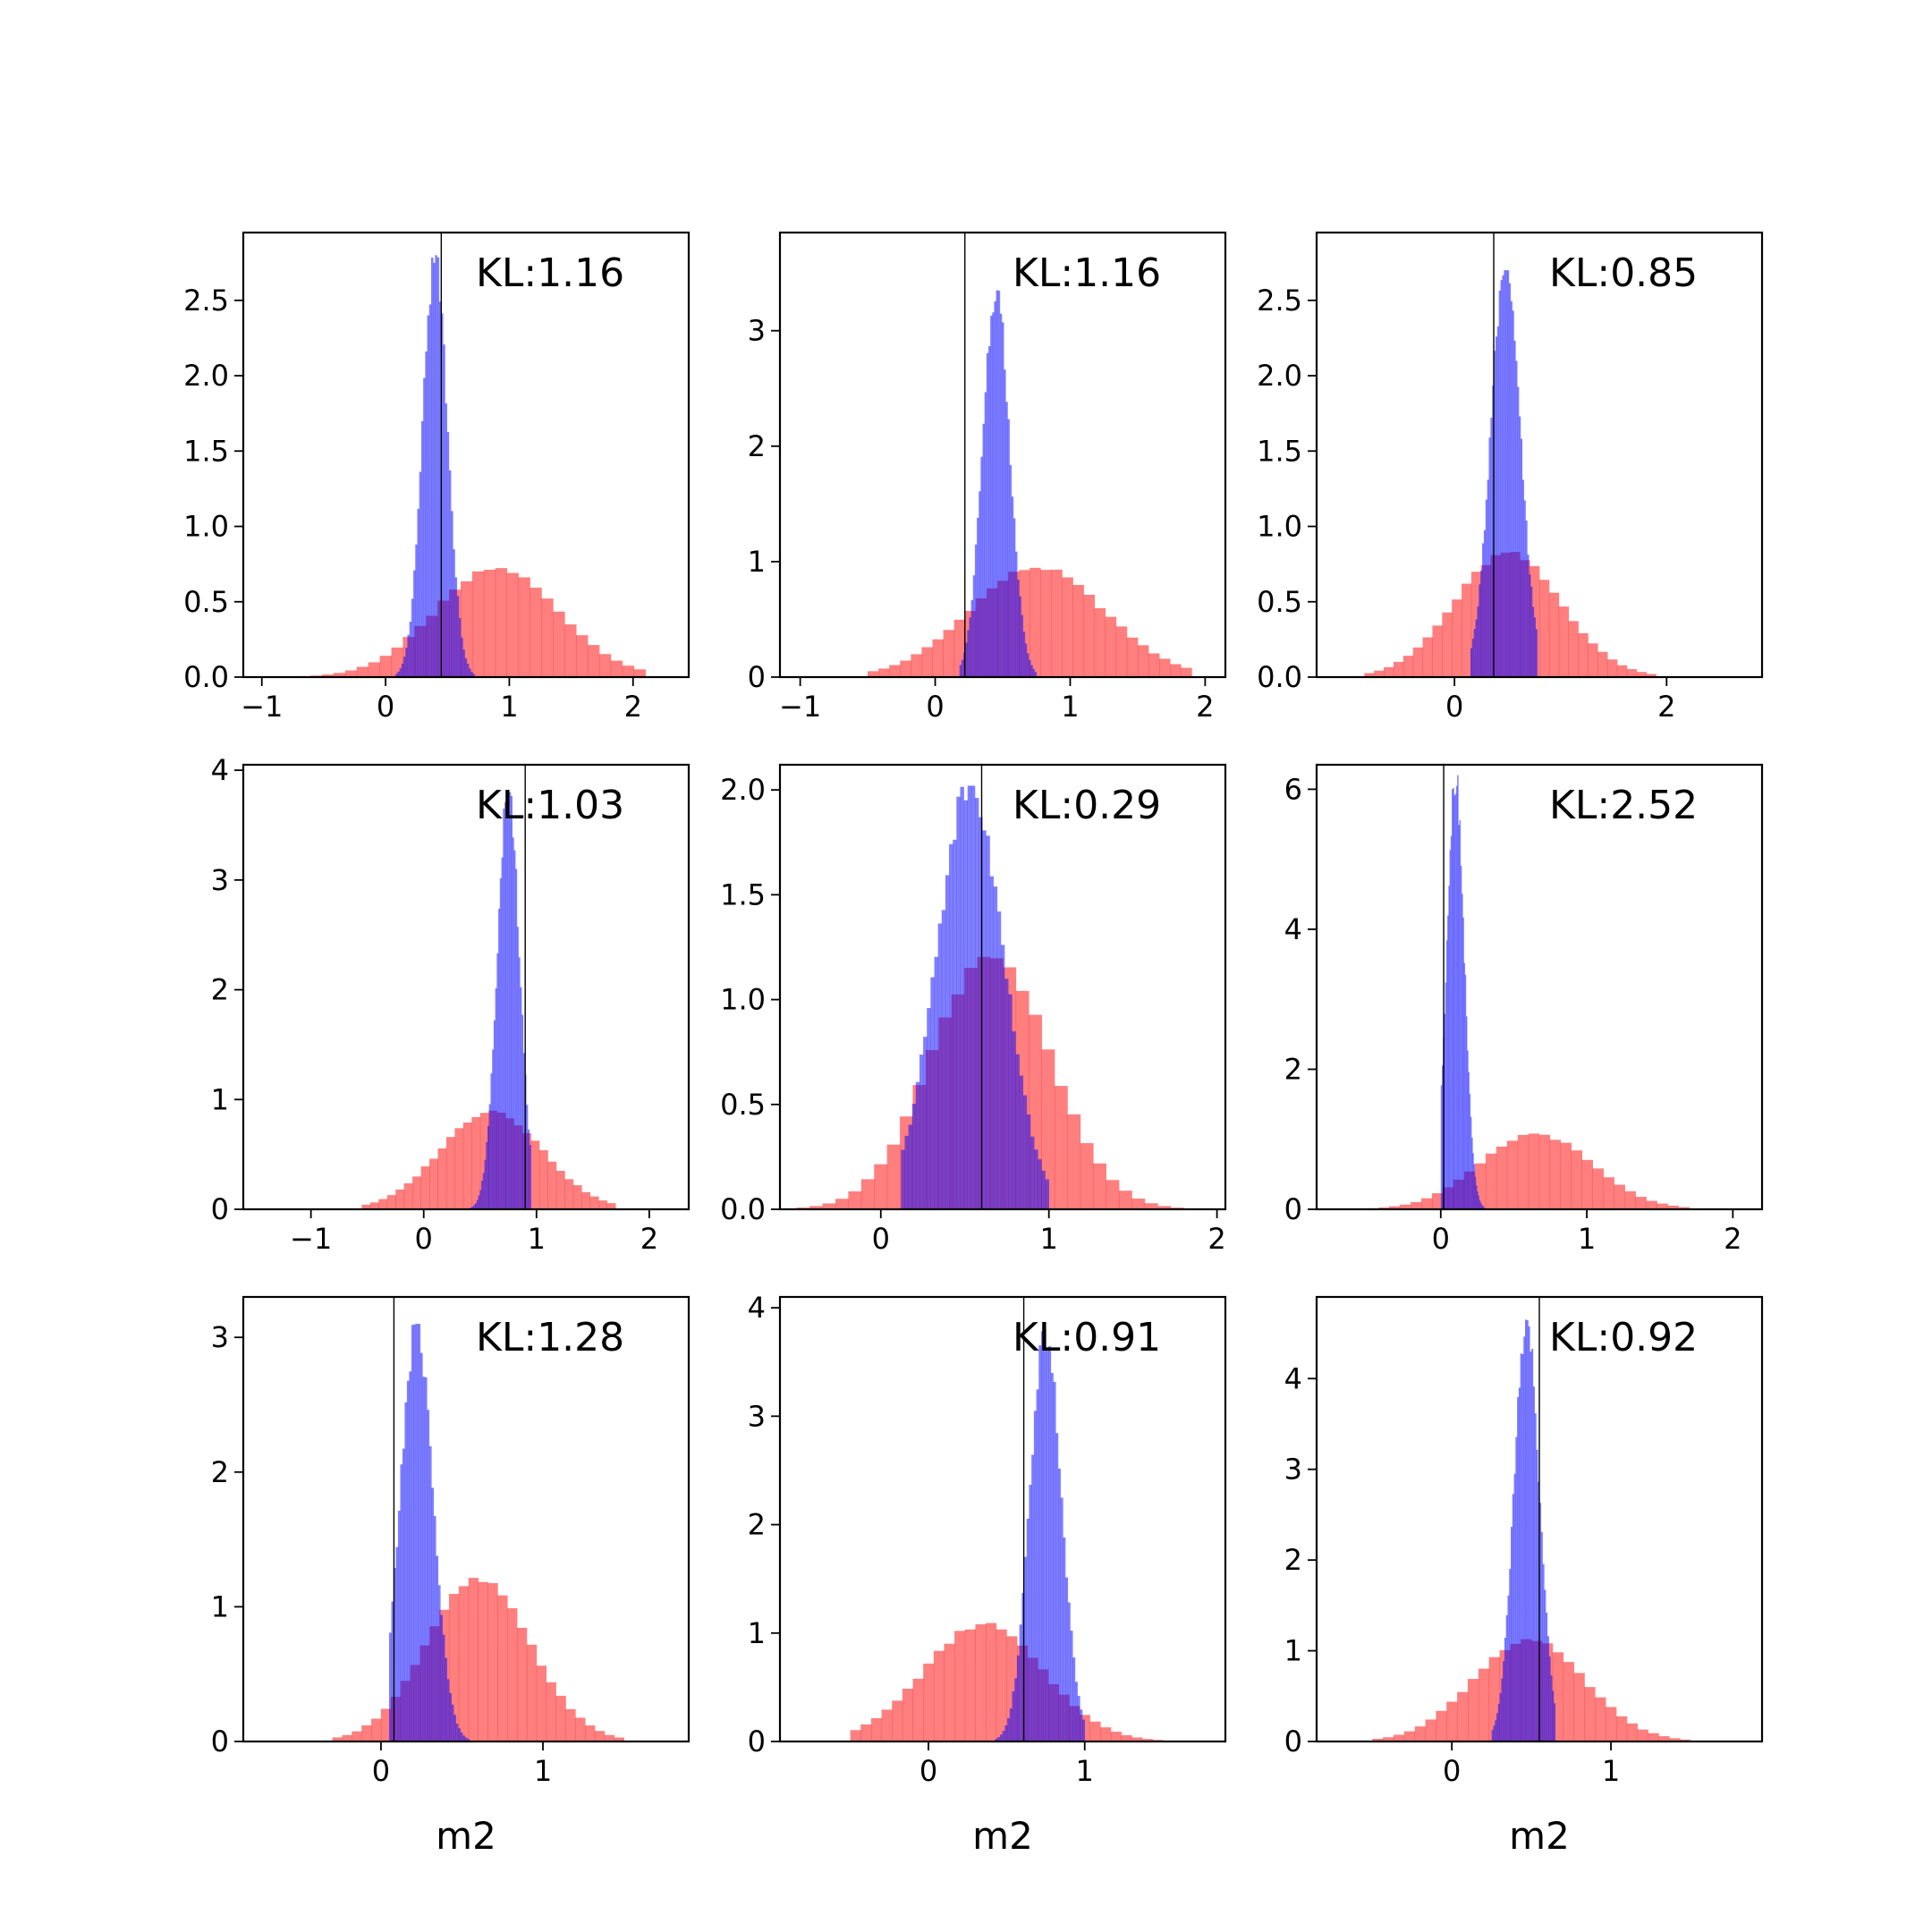  What do you see at coordinates (757, 1308) in the screenshot?
I see `y-tick-label: 4` at bounding box center [757, 1308].